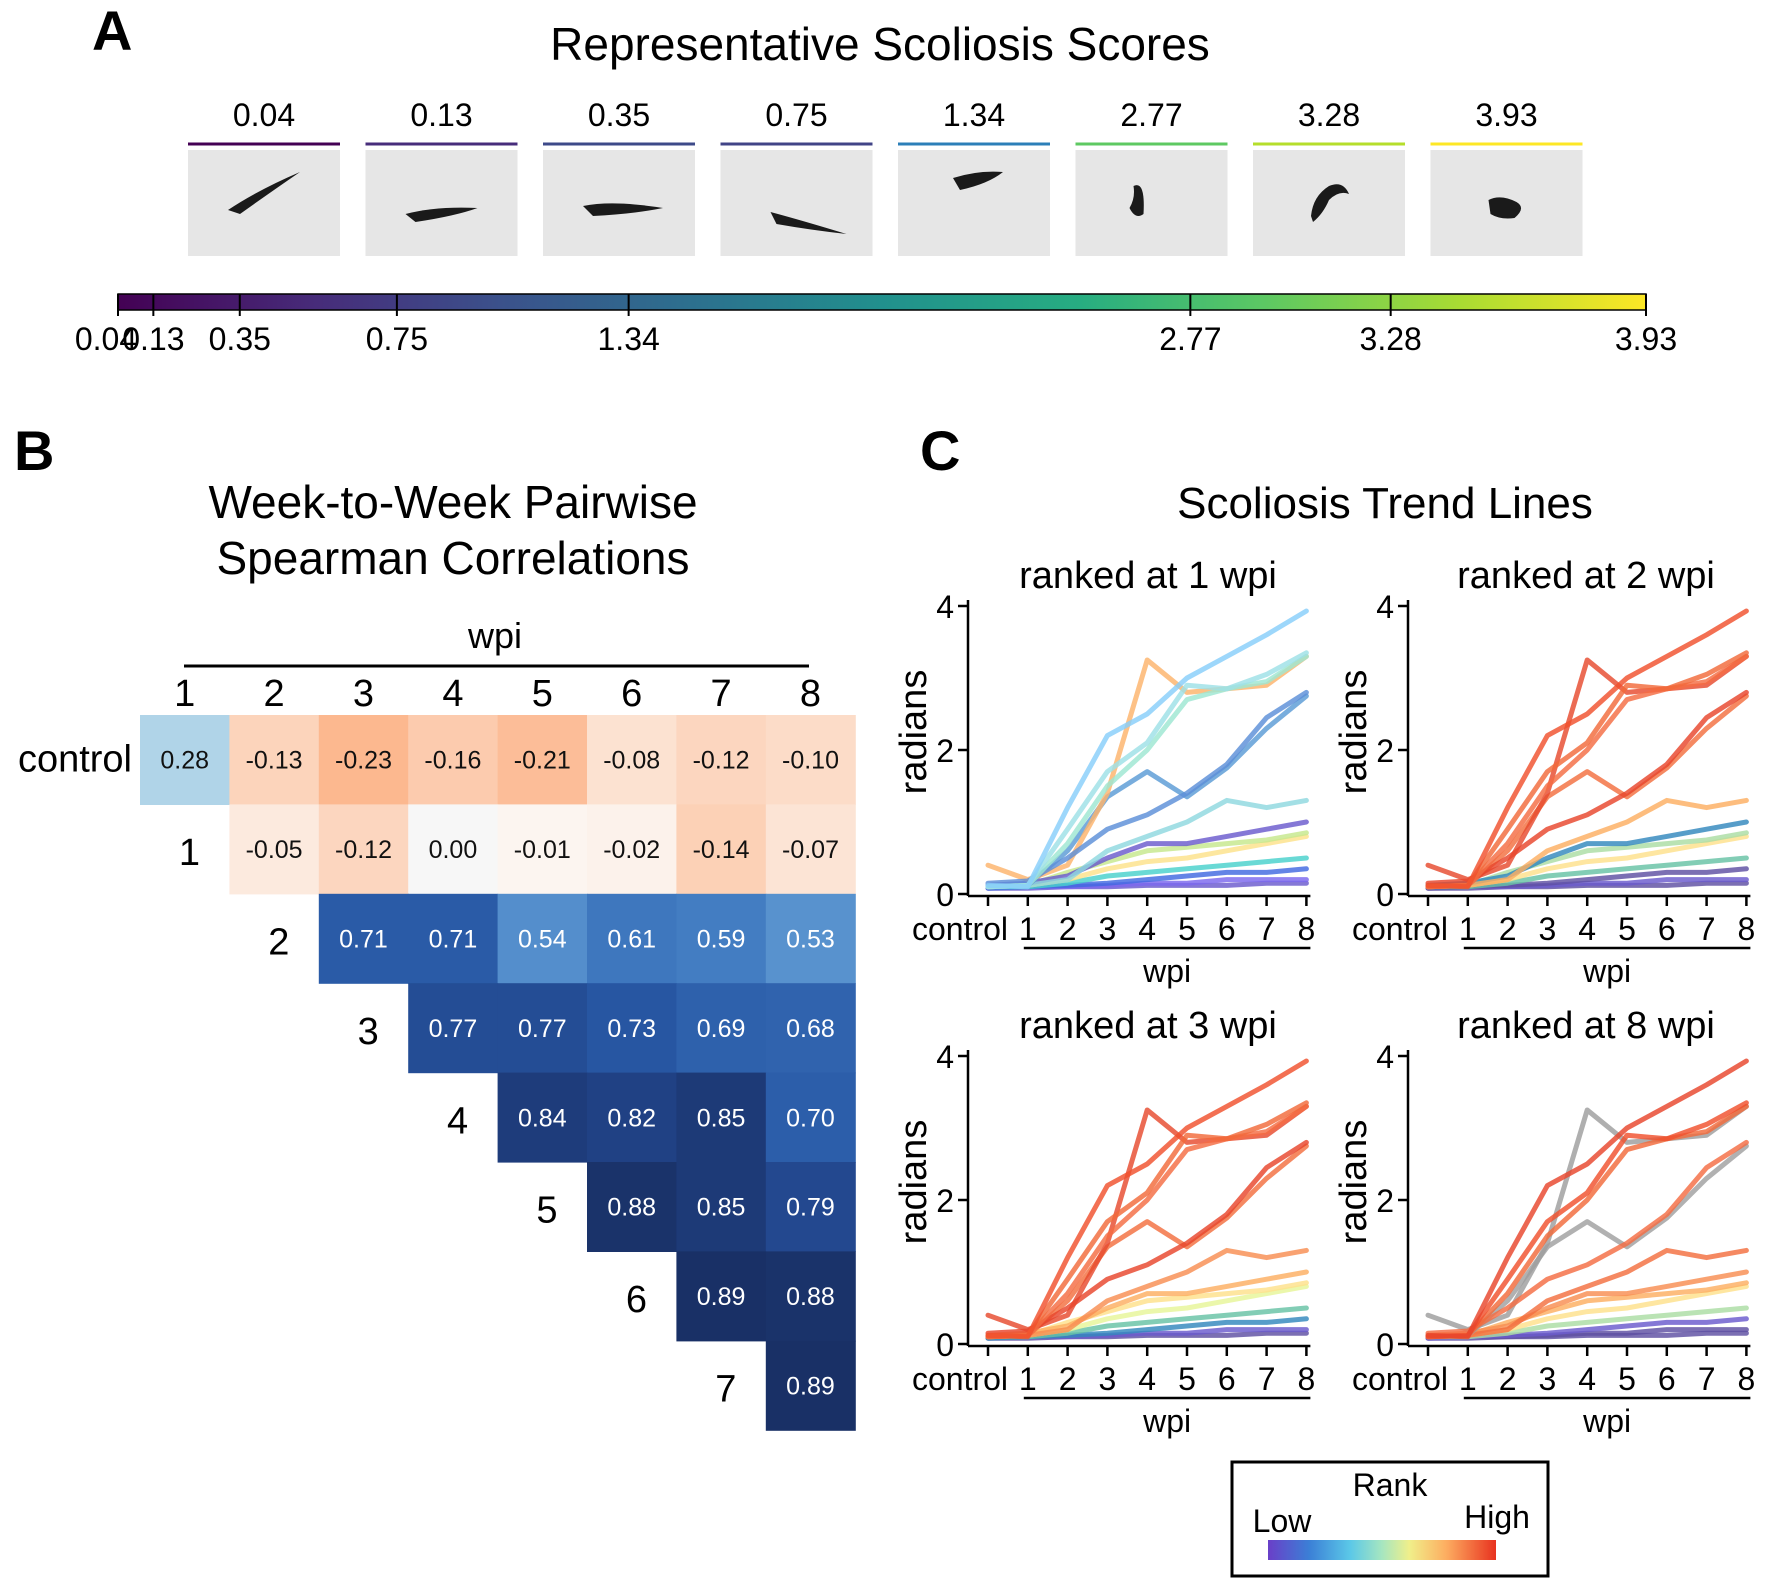 Image resolution: width=1772 pixels, height=1588 pixels. I want to click on fish-score-label: 3.28, so click(1329, 115).